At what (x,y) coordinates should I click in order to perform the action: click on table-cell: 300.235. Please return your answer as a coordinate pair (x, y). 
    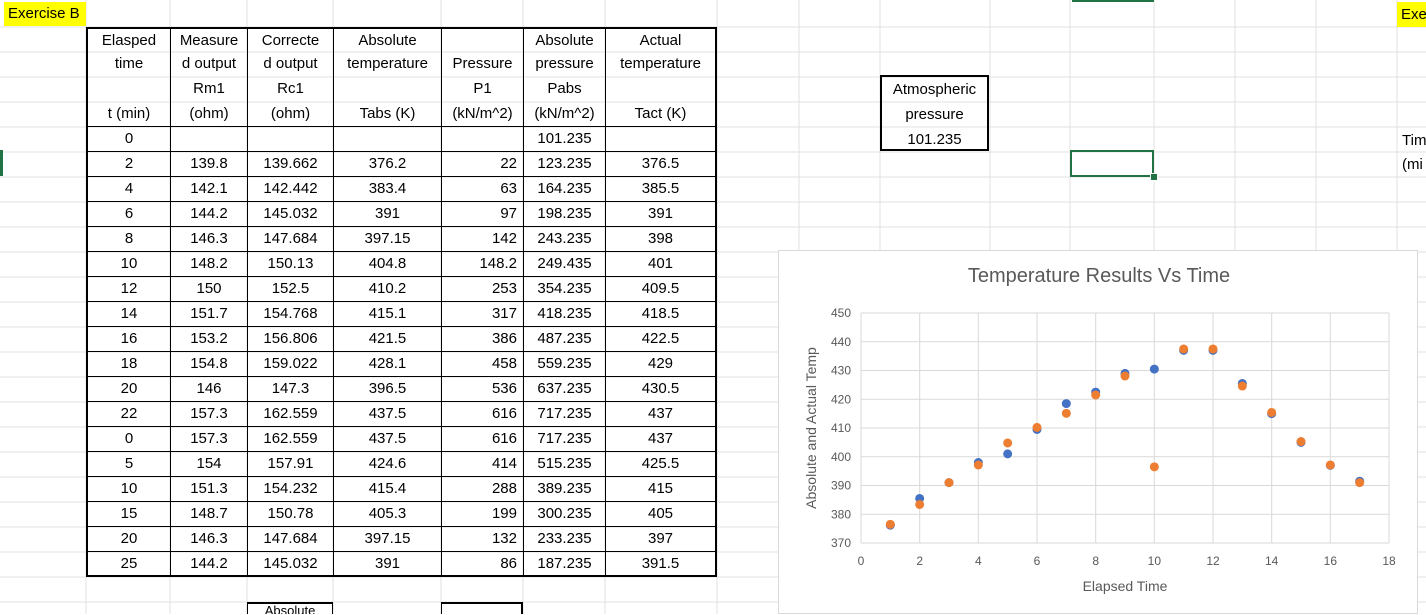
    Looking at the image, I should click on (564, 514).